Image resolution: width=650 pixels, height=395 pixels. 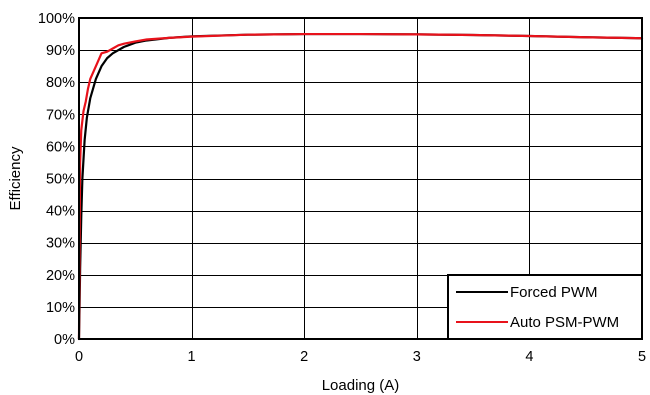 What do you see at coordinates (529, 357) in the screenshot?
I see `x-tick-label: 4` at bounding box center [529, 357].